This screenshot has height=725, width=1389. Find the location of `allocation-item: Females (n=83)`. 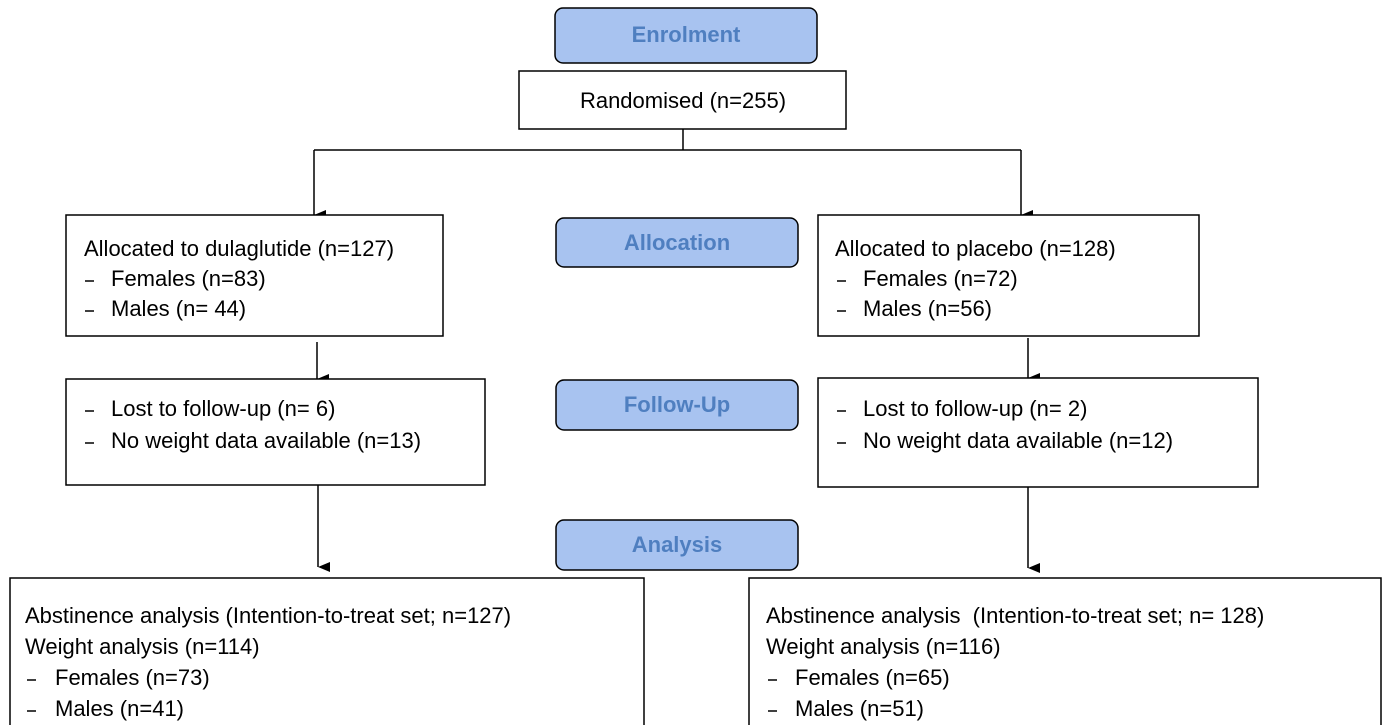

allocation-item: Females (n=83) is located at coordinates (188, 278).